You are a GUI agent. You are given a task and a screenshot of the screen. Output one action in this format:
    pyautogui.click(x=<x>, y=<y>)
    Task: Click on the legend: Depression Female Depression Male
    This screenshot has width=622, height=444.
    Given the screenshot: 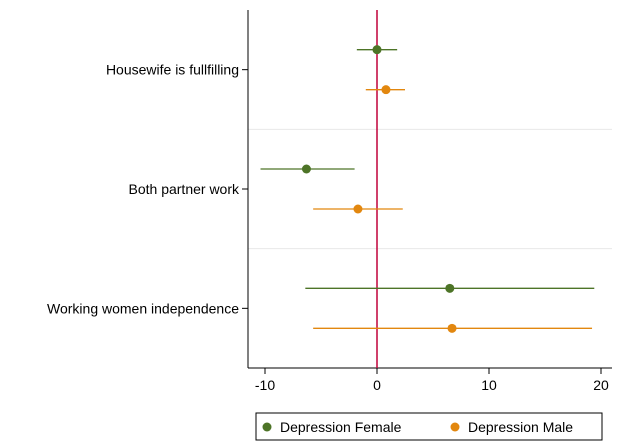 What is the action you would take?
    pyautogui.click(x=429, y=426)
    